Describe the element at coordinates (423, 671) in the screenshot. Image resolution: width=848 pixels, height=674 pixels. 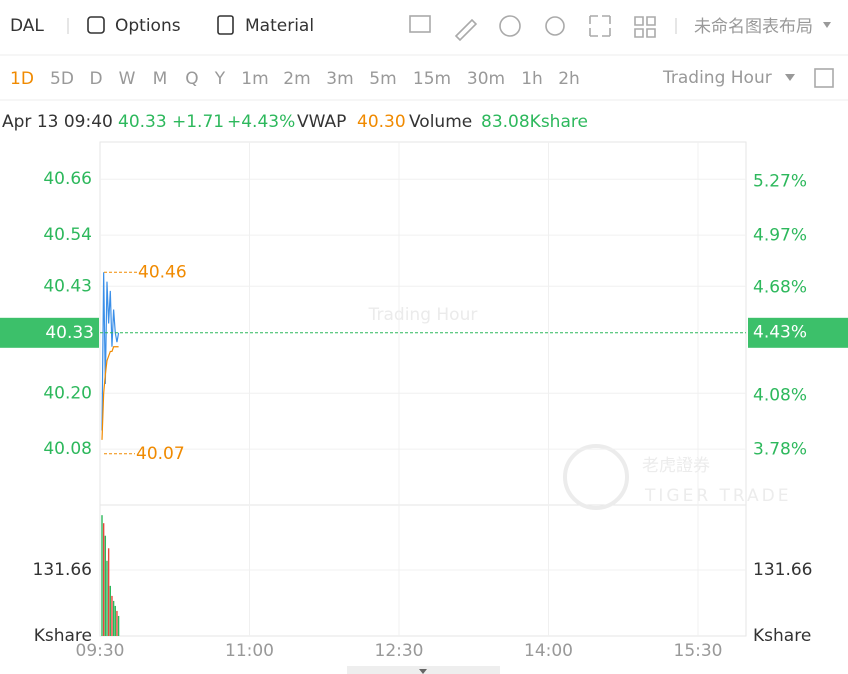
I see `scroll-arrow` at that location.